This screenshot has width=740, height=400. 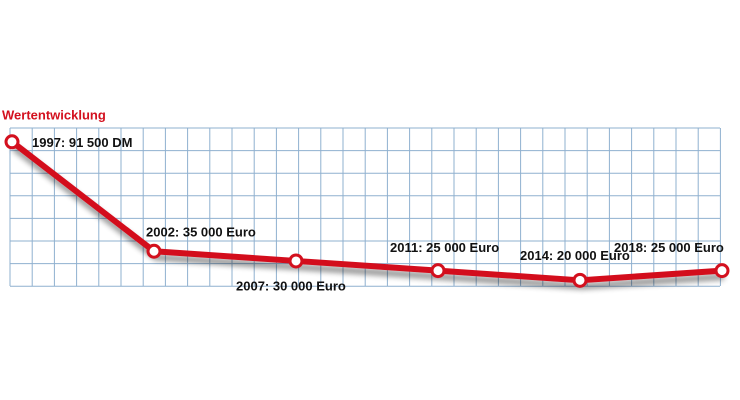 I want to click on data-label: 2002: 35 000 Euro, so click(x=201, y=232).